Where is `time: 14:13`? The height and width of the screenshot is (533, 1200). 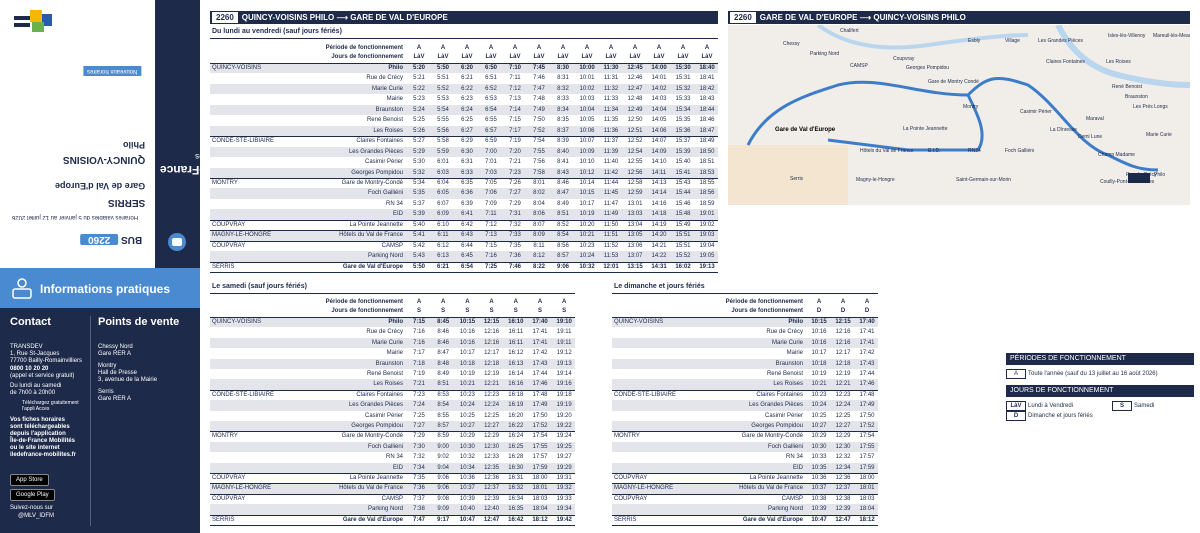 time: 14:13 is located at coordinates (659, 182).